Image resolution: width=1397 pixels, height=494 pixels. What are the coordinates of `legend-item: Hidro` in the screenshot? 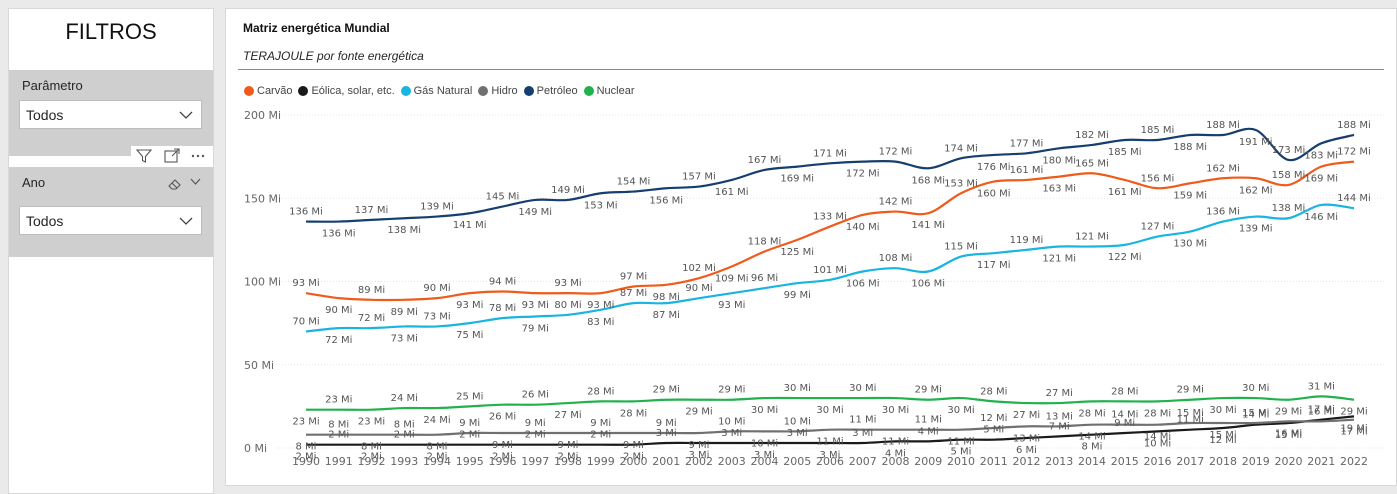 It's located at (498, 91).